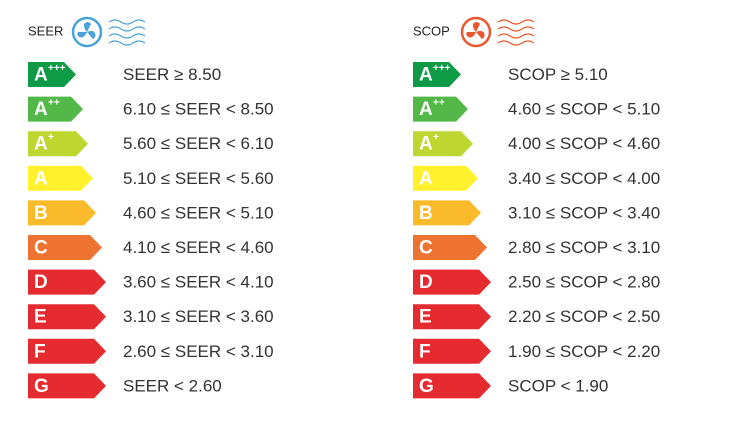  What do you see at coordinates (198, 351) in the screenshot?
I see `range-text: 2.60 ≤ SEER < 3.10` at bounding box center [198, 351].